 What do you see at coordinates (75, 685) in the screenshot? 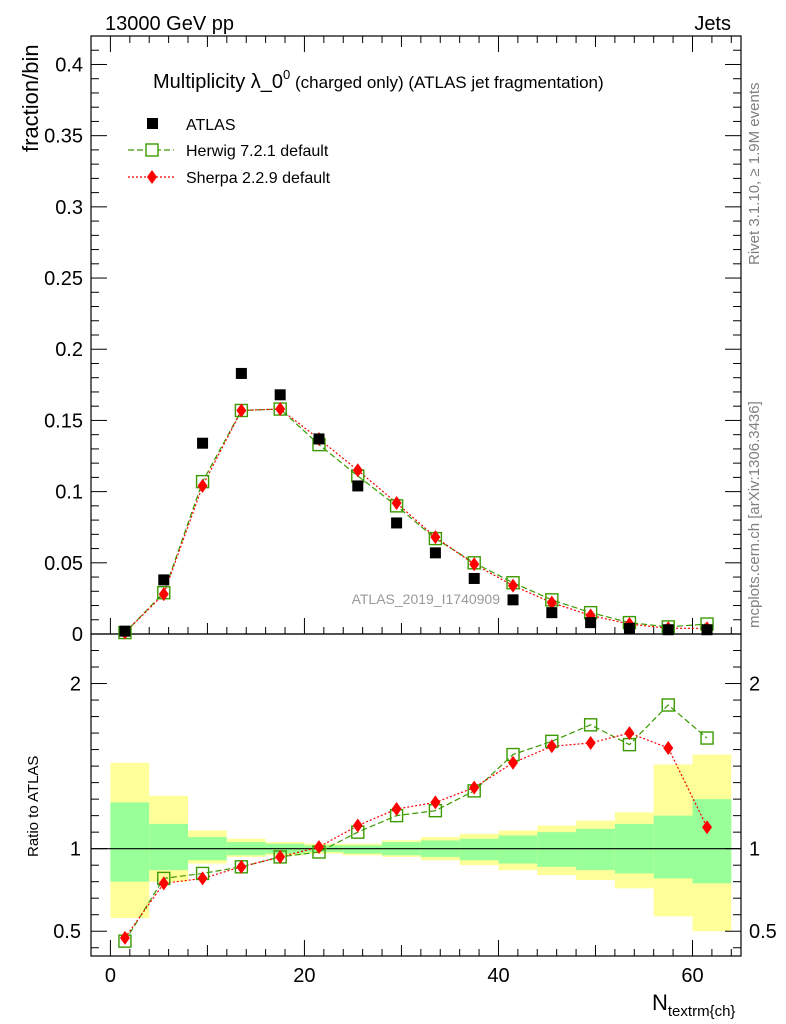
I see `ratio-y-tick-label: 2` at bounding box center [75, 685].